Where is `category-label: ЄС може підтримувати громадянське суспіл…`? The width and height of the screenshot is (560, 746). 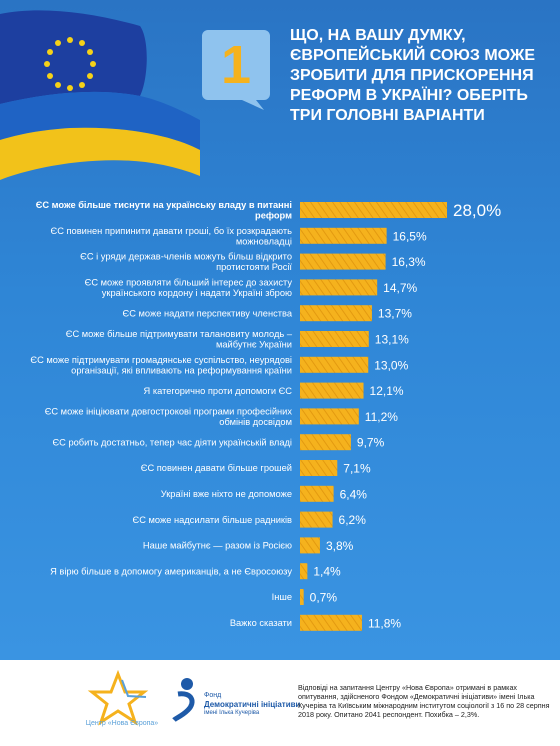
category-label: ЄС може підтримувати громадянське суспіл… is located at coordinates (161, 365).